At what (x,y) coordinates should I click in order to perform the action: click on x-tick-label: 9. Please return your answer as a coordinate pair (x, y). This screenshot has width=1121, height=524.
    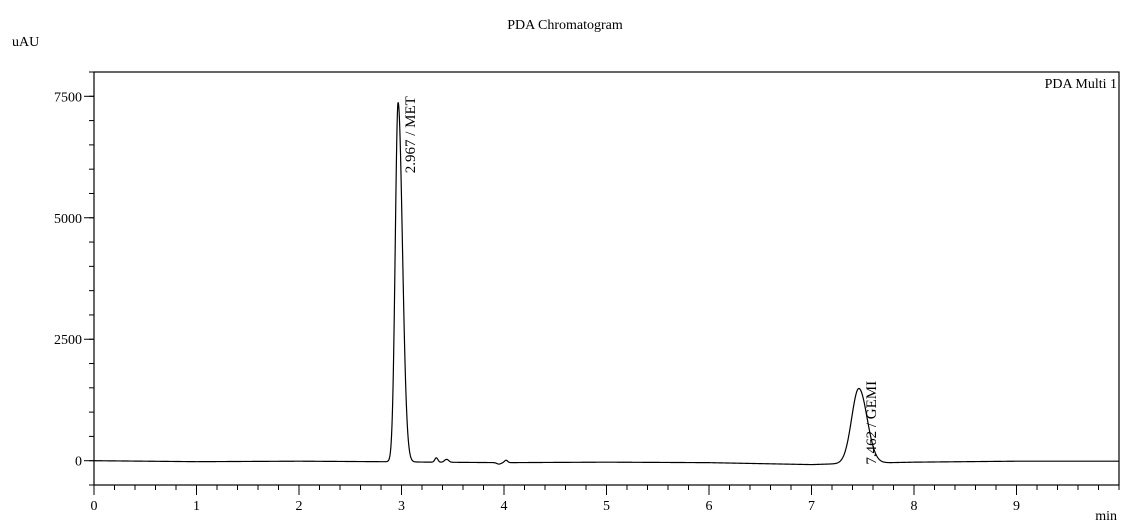
    Looking at the image, I should click on (1016, 506).